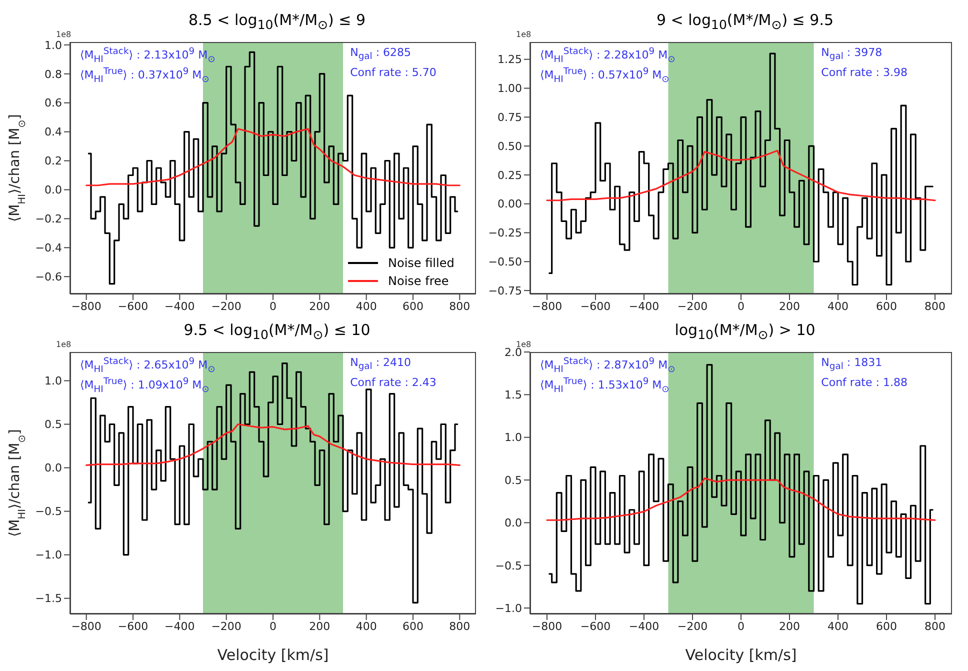 This screenshot has width=968, height=671. I want to click on chart-title: 9 < log$_{10}$(M*/M$_{⊙}$) ≤ 9.5, so click(745, 21).